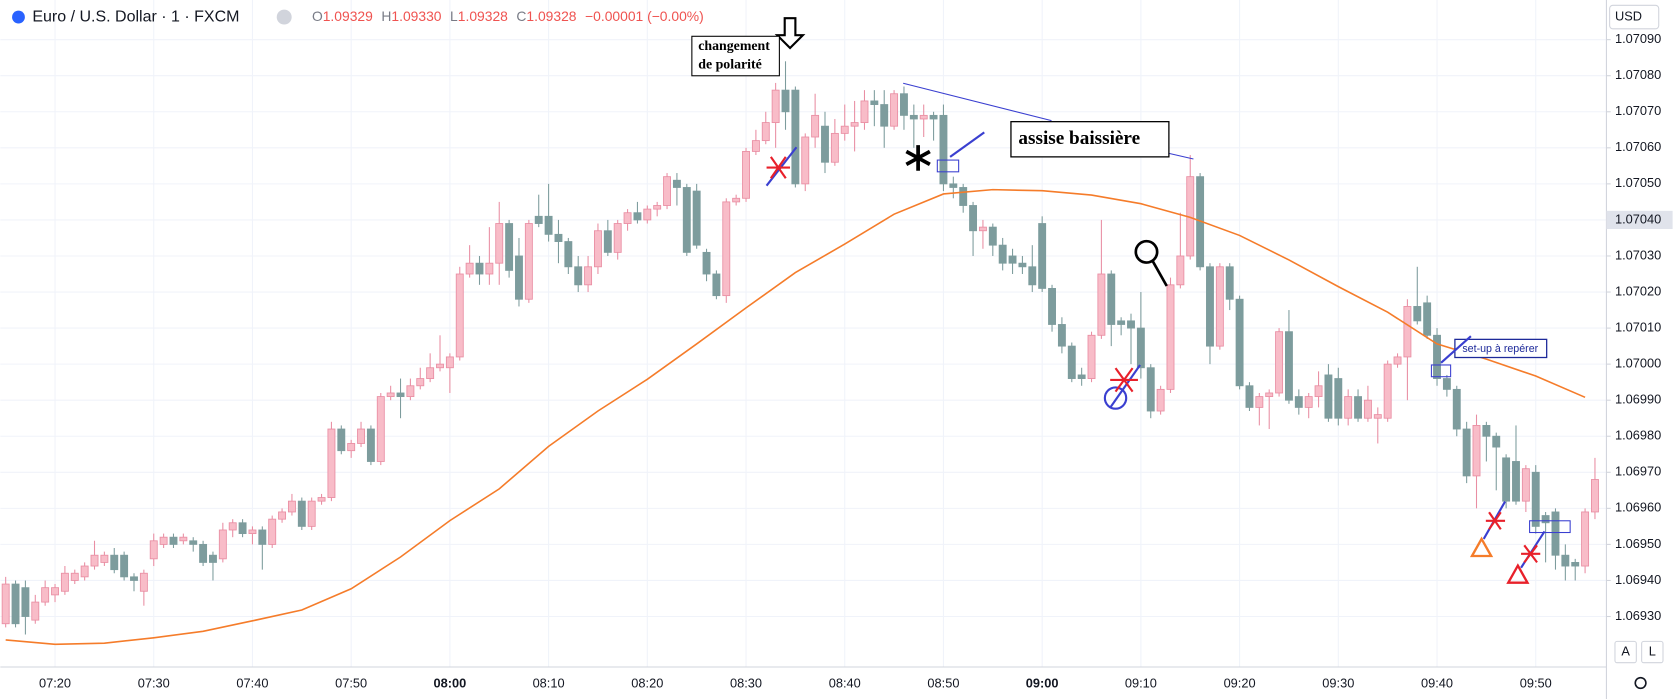  Describe the element at coordinates (1456, 349) in the screenshot. I see `pen-line` at that location.